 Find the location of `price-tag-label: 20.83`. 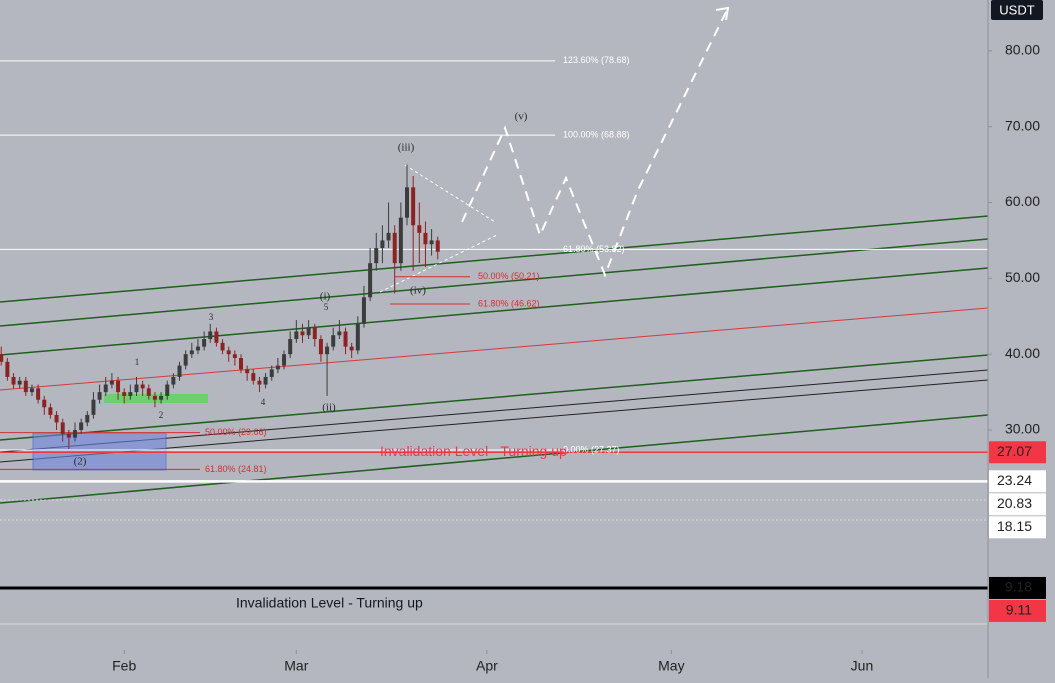

price-tag-label: 20.83 is located at coordinates (1014, 503).